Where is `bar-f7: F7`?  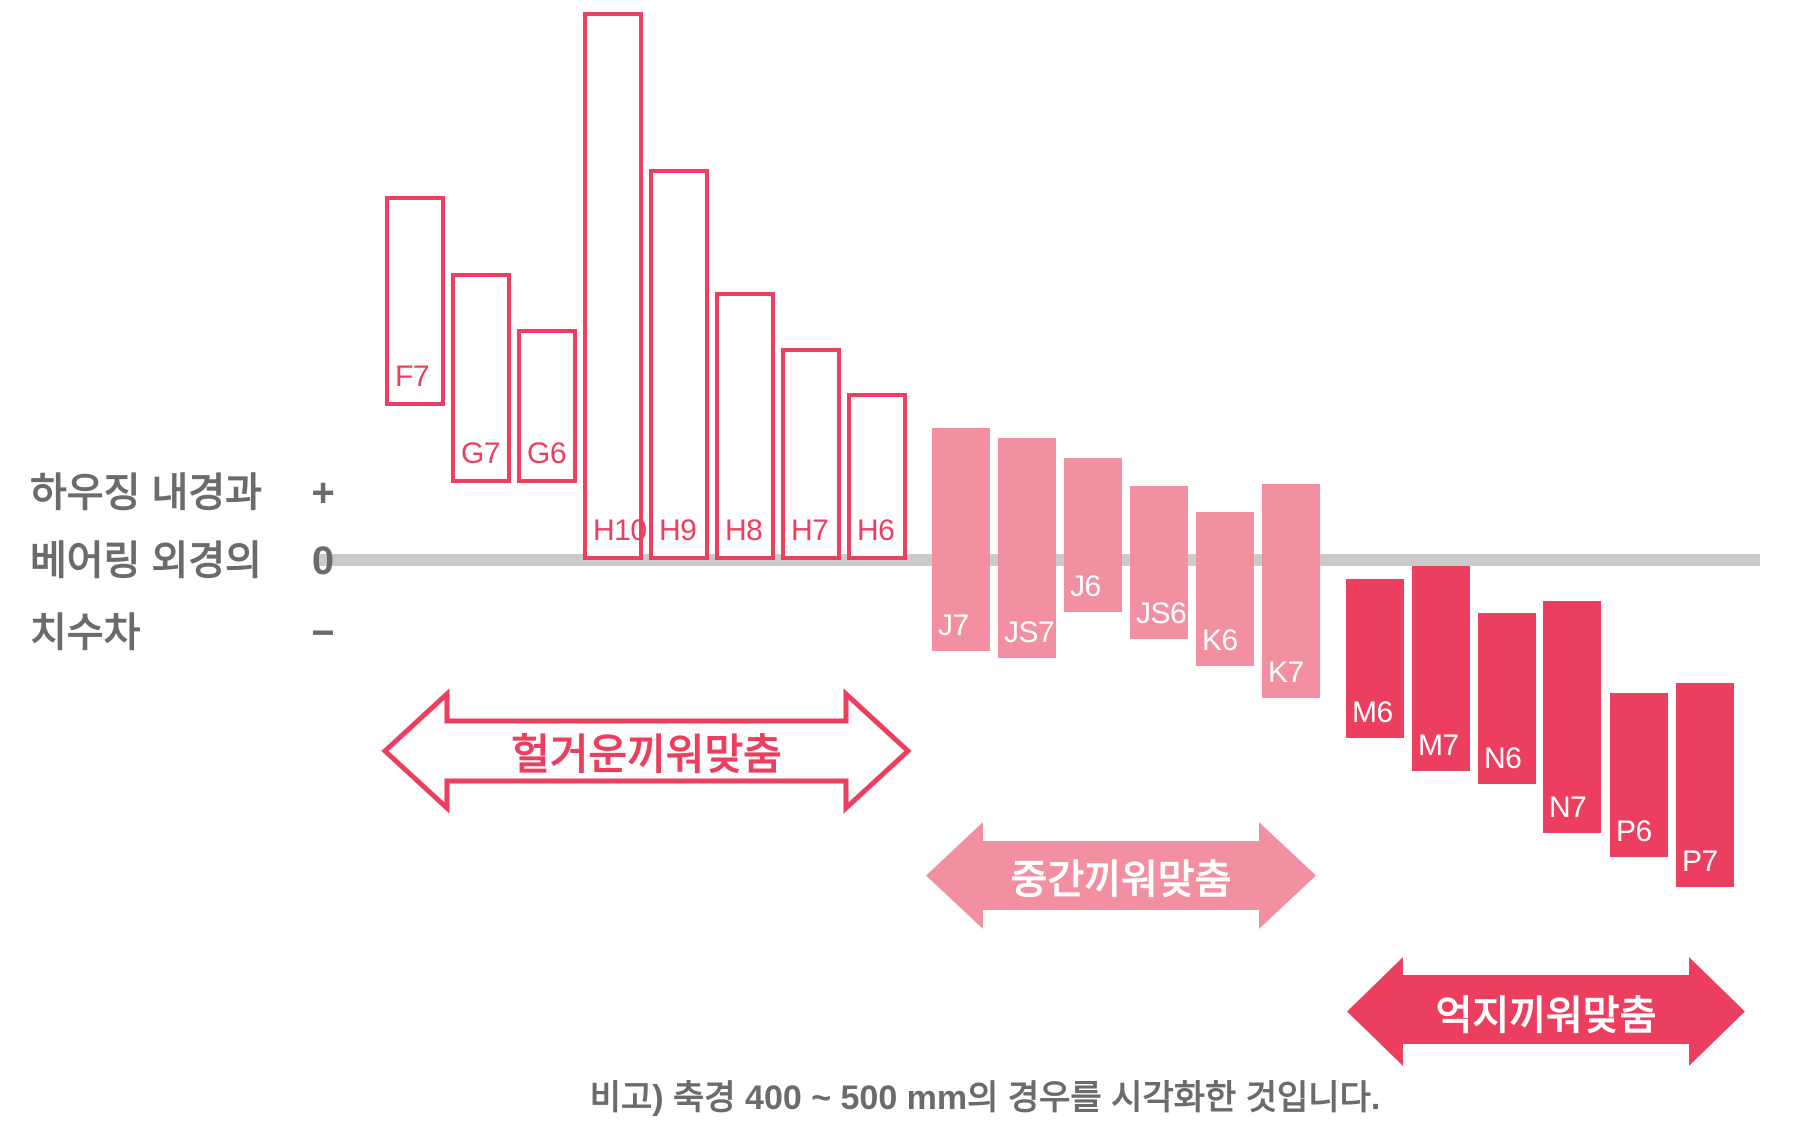 bar-f7: F7 is located at coordinates (415, 301).